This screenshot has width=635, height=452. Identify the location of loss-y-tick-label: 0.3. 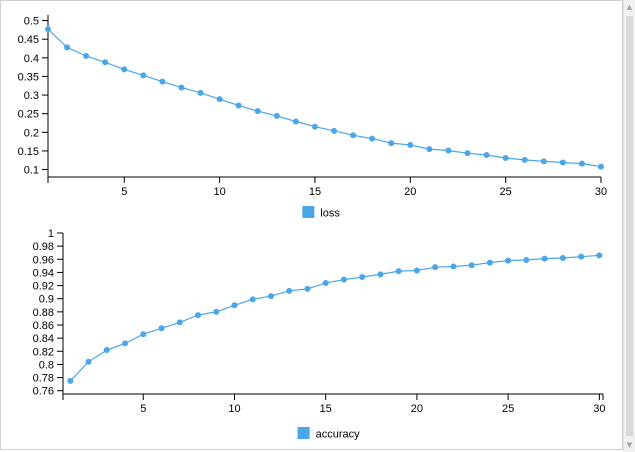
(31, 96).